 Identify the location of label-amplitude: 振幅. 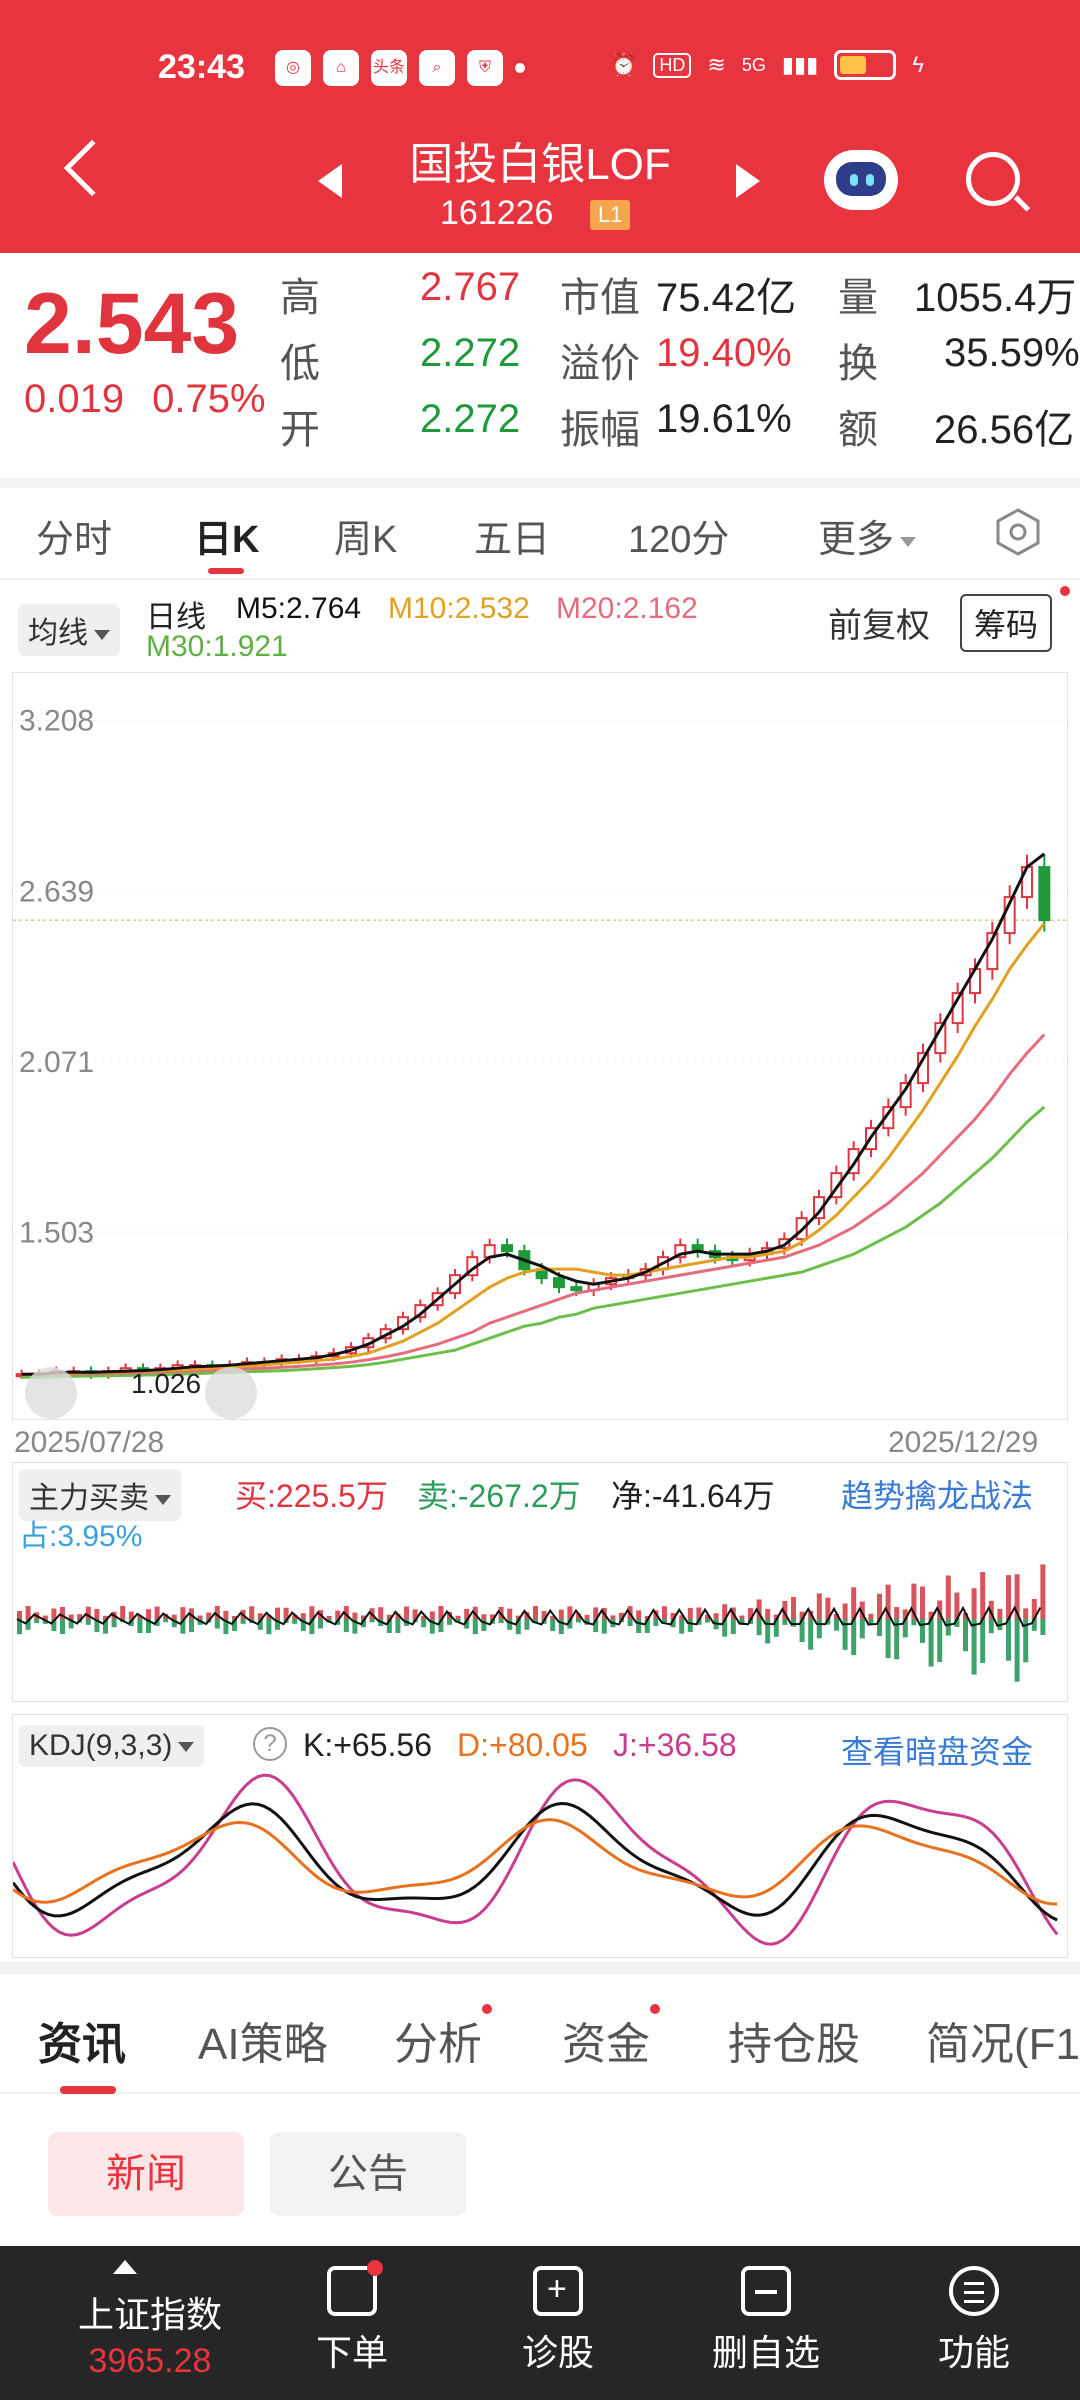
(600, 430).